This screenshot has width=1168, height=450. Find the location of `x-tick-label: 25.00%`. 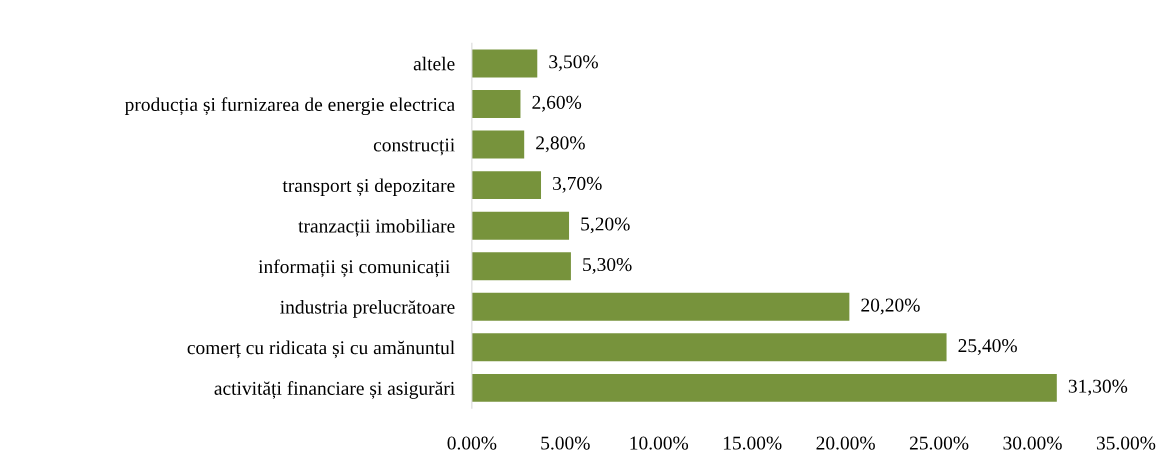

x-tick-label: 25.00% is located at coordinates (939, 443).